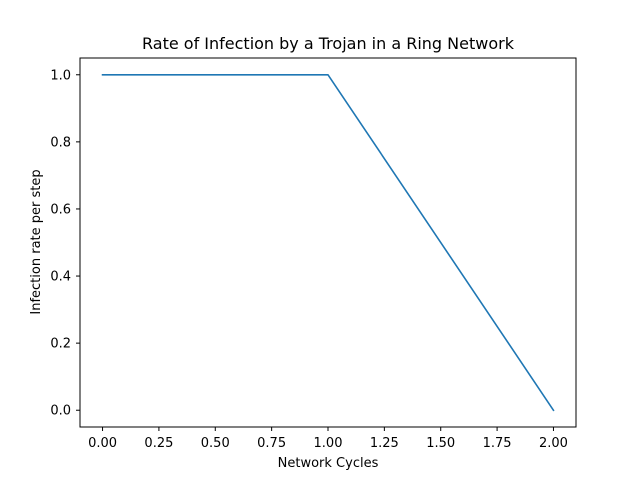 The width and height of the screenshot is (640, 480). Describe the element at coordinates (328, 443) in the screenshot. I see `x-tick-label: 1.00` at that location.